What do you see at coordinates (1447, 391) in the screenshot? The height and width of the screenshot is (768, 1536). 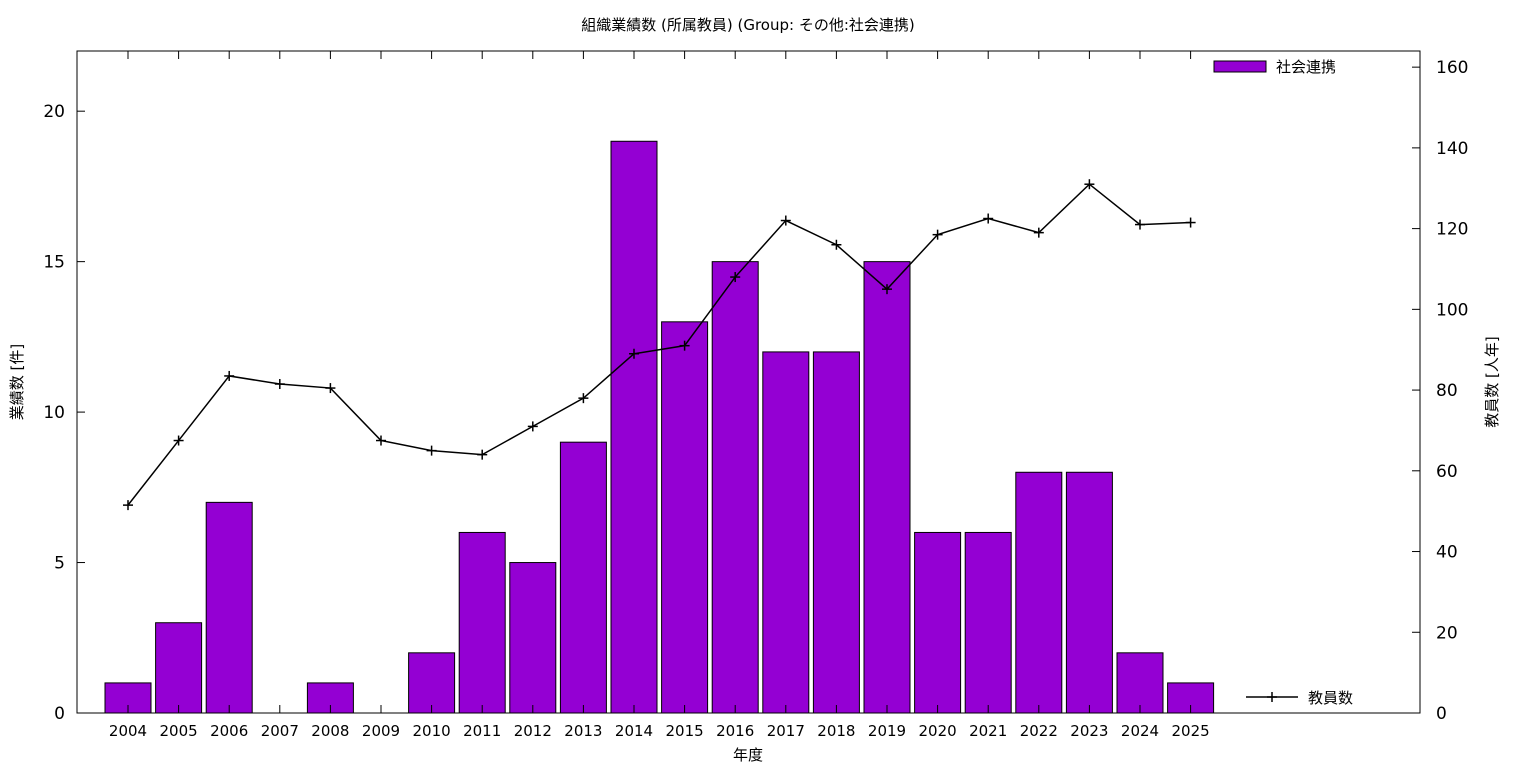 I see `right-tick-label: 80` at bounding box center [1447, 391].